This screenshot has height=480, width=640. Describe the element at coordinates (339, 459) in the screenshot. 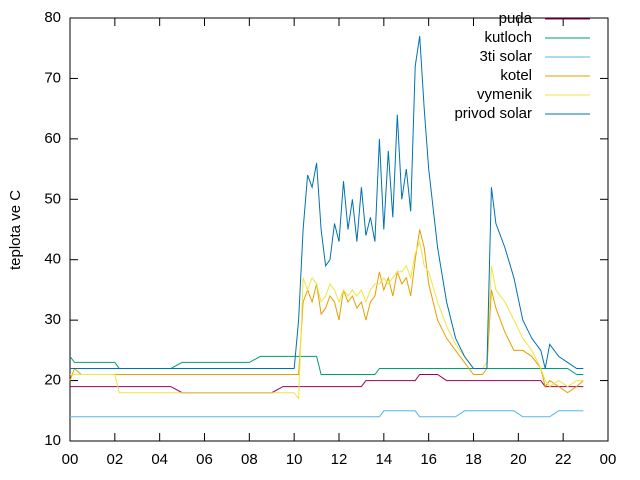

I see `x-tick-label: 12` at that location.